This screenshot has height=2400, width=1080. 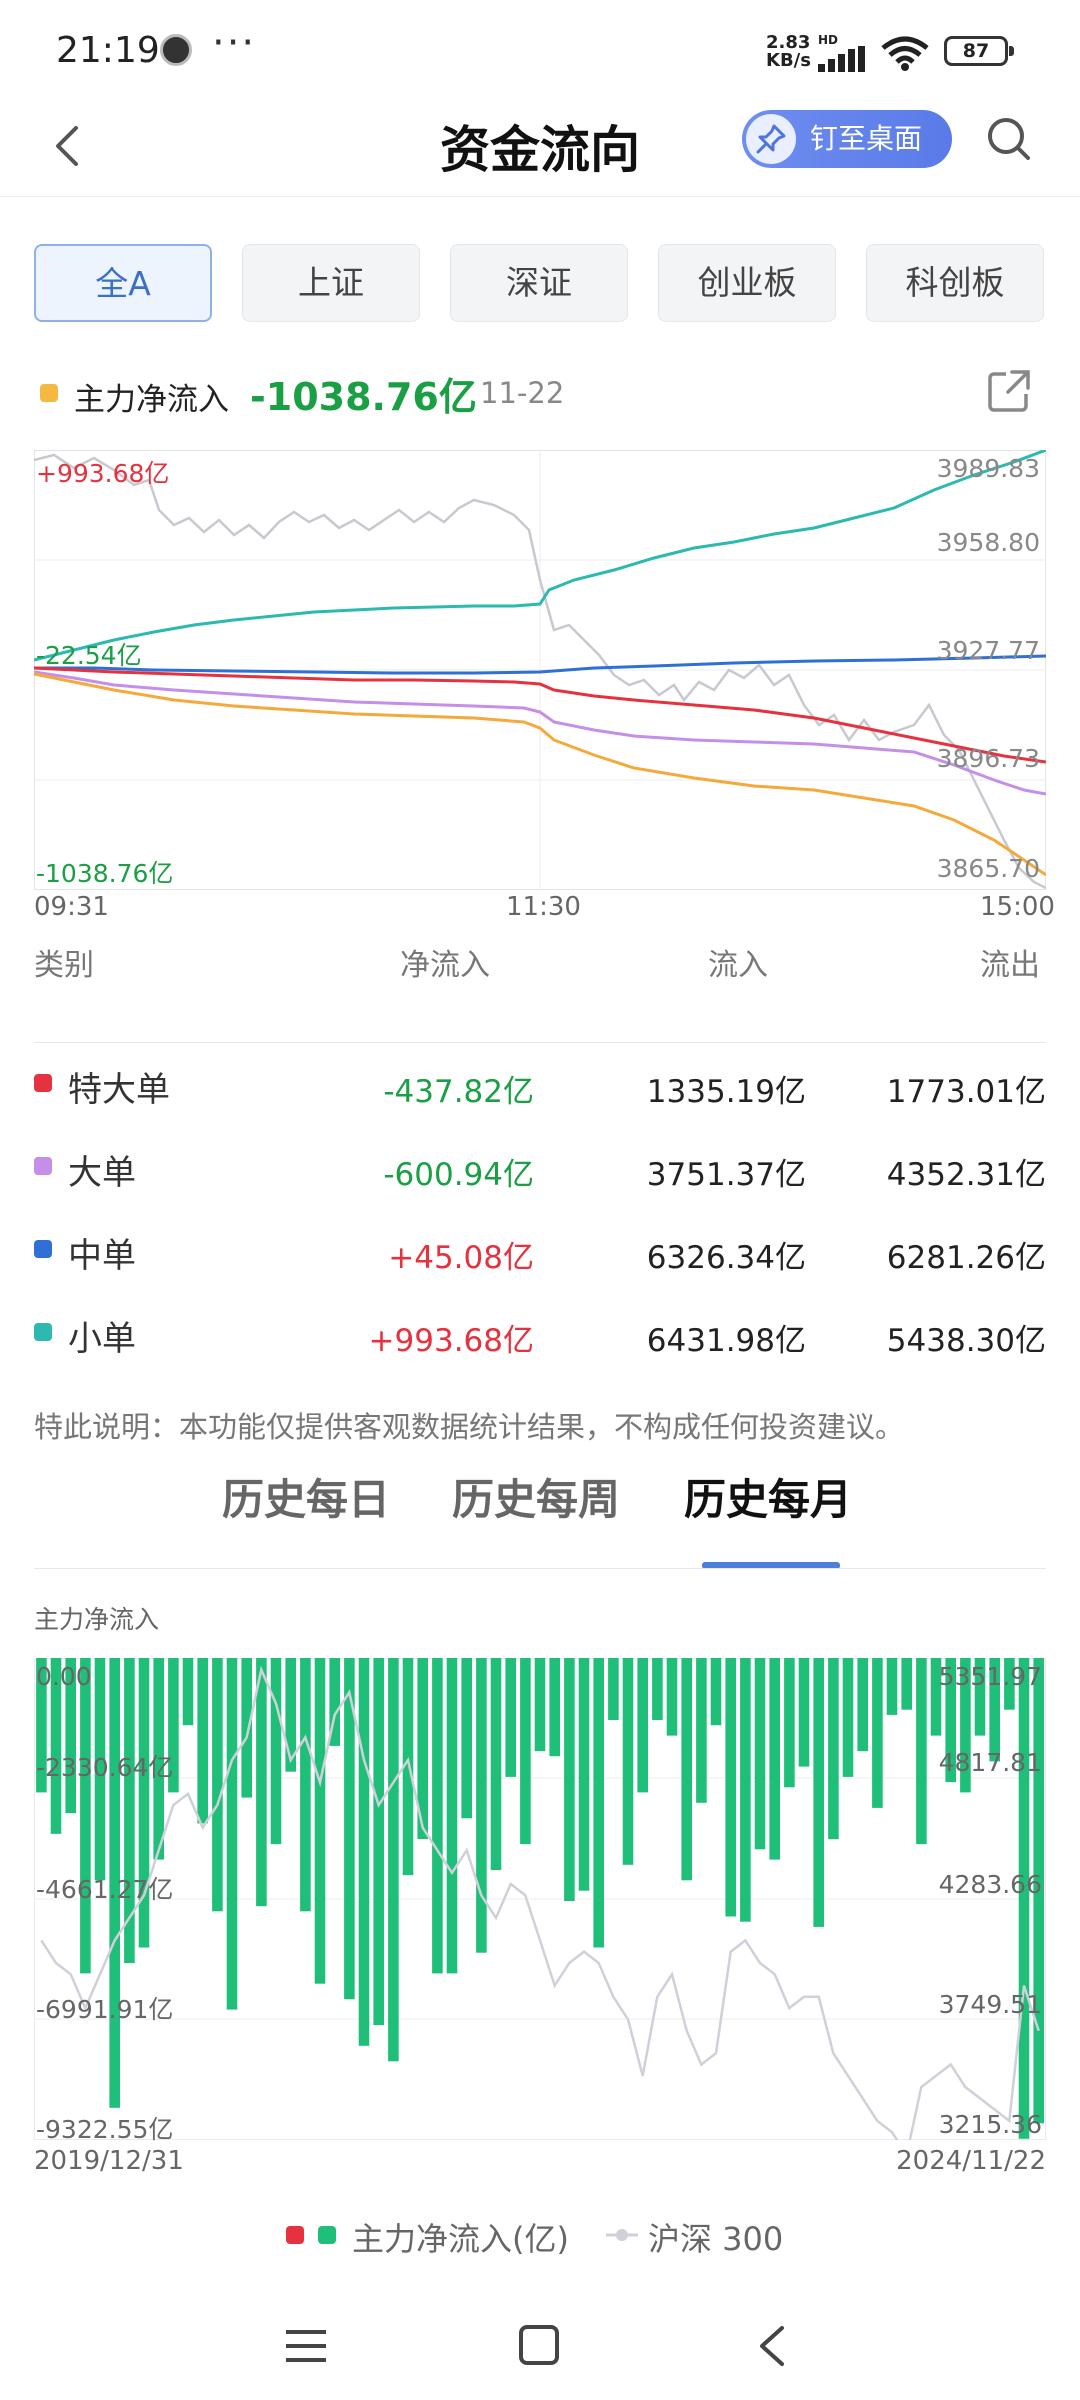 I want to click on fullscreen-share-icon, so click(x=1009, y=391).